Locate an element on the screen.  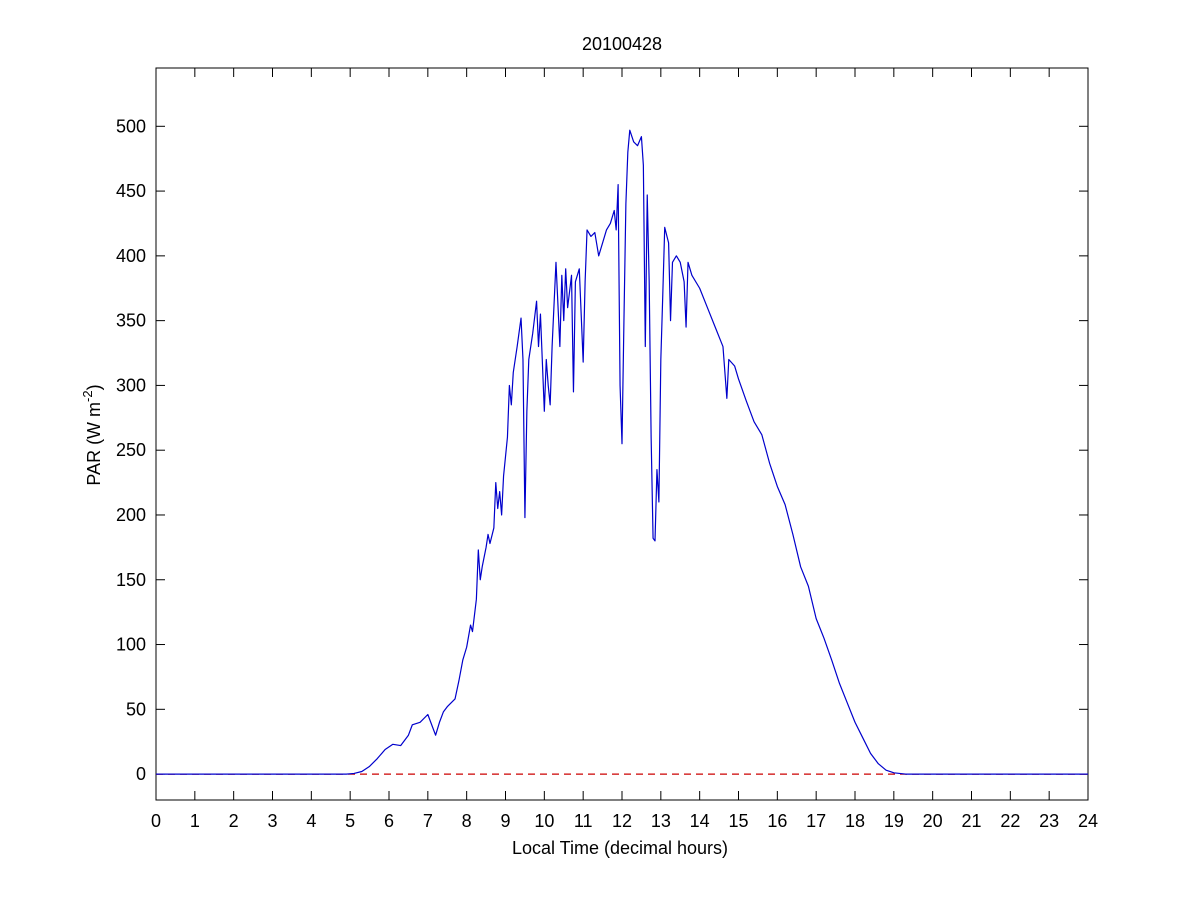
x-tick-label: 18 is located at coordinates (855, 821).